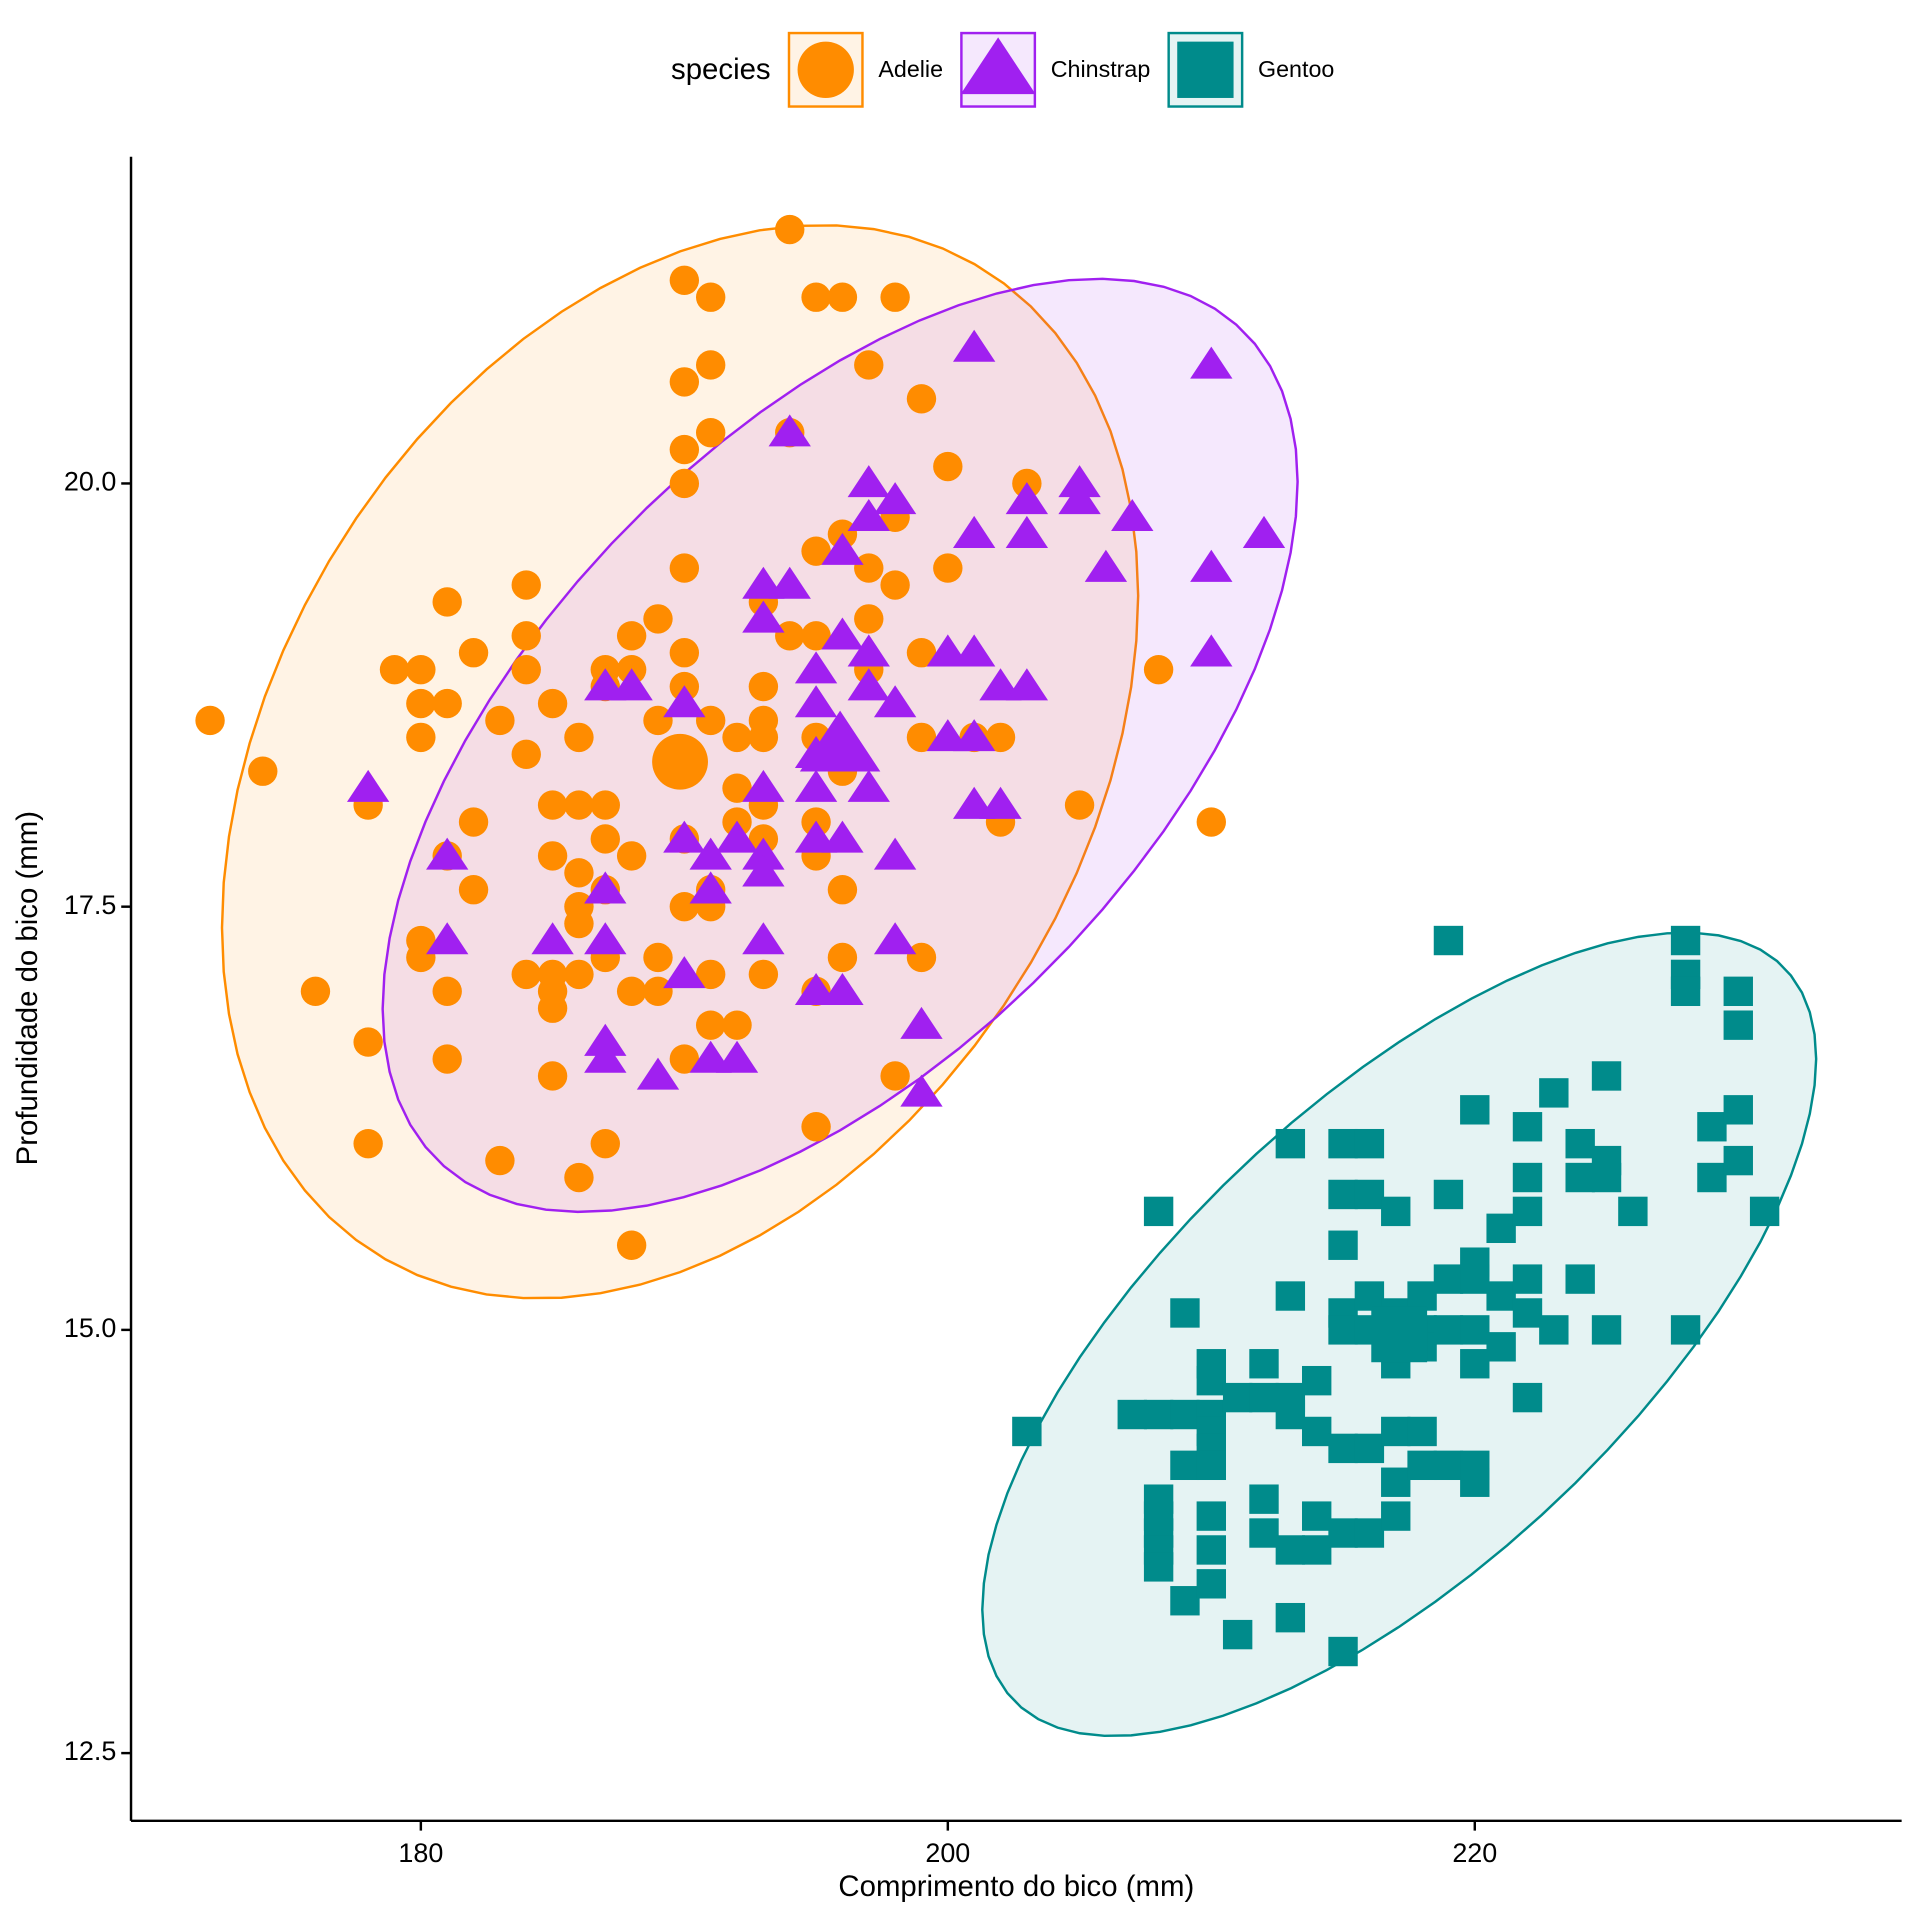  What do you see at coordinates (1101, 69) in the screenshot?
I see `legend-label: Chinstrap` at bounding box center [1101, 69].